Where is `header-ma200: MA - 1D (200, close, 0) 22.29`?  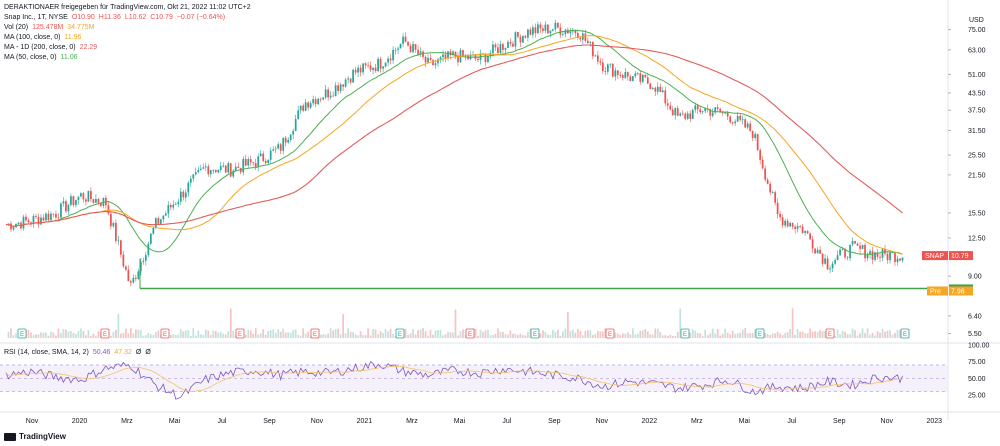 header-ma200: MA - 1D (200, close, 0) 22.29 is located at coordinates (51, 47).